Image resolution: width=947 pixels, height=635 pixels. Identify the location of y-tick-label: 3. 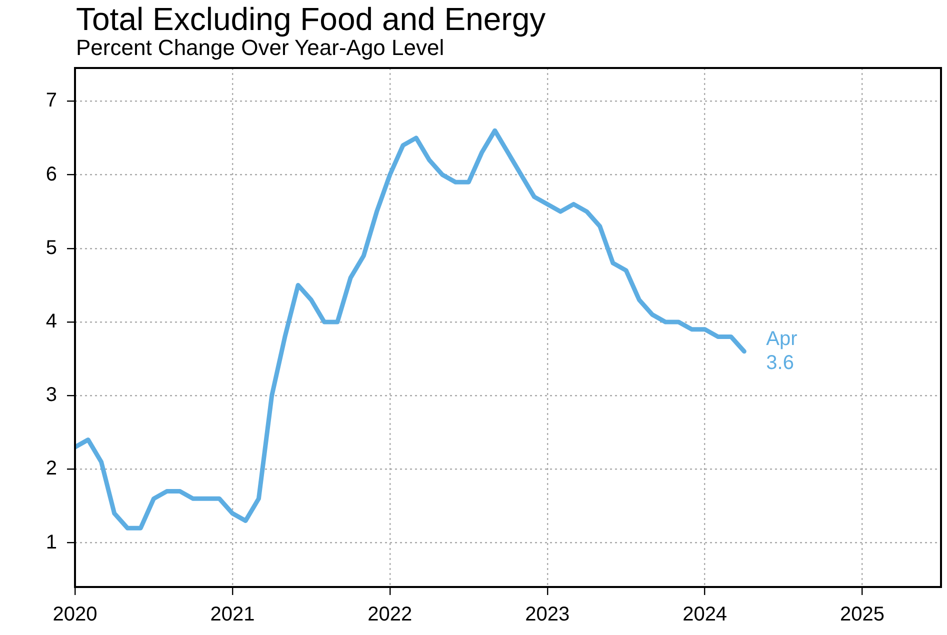
(51, 395).